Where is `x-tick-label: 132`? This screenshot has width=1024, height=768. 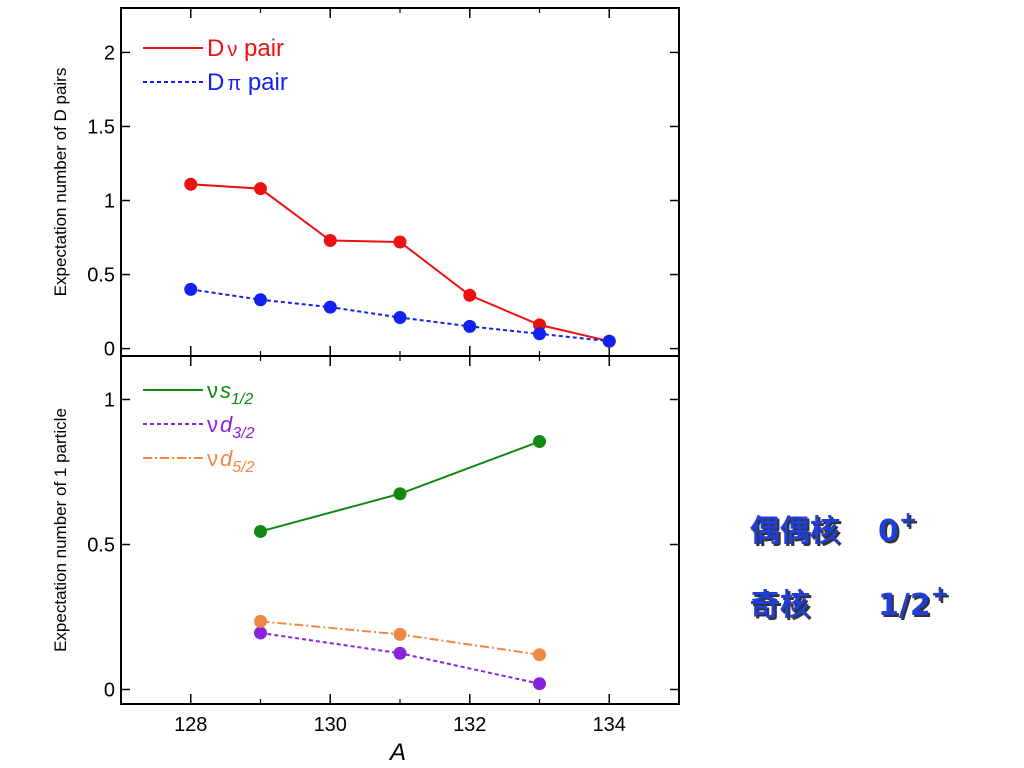 x-tick-label: 132 is located at coordinates (469, 725).